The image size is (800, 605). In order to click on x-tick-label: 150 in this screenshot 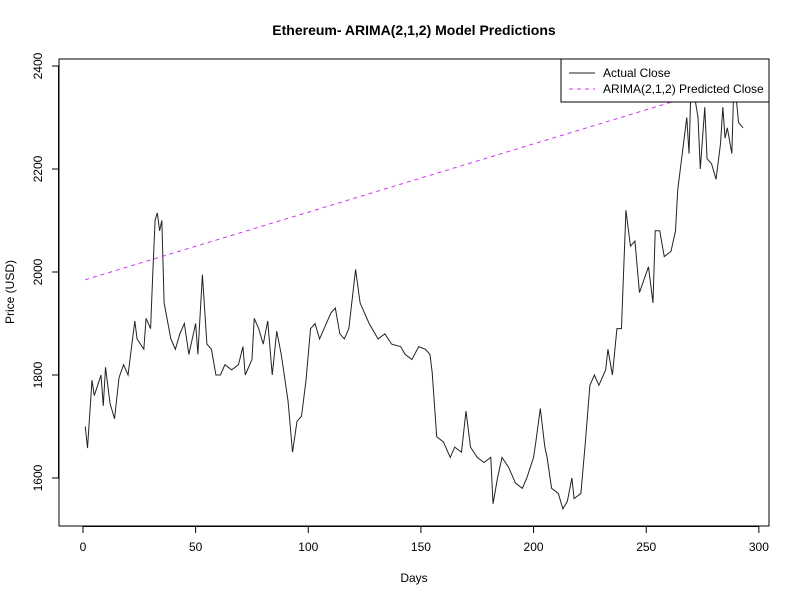, I will do `click(421, 547)`.